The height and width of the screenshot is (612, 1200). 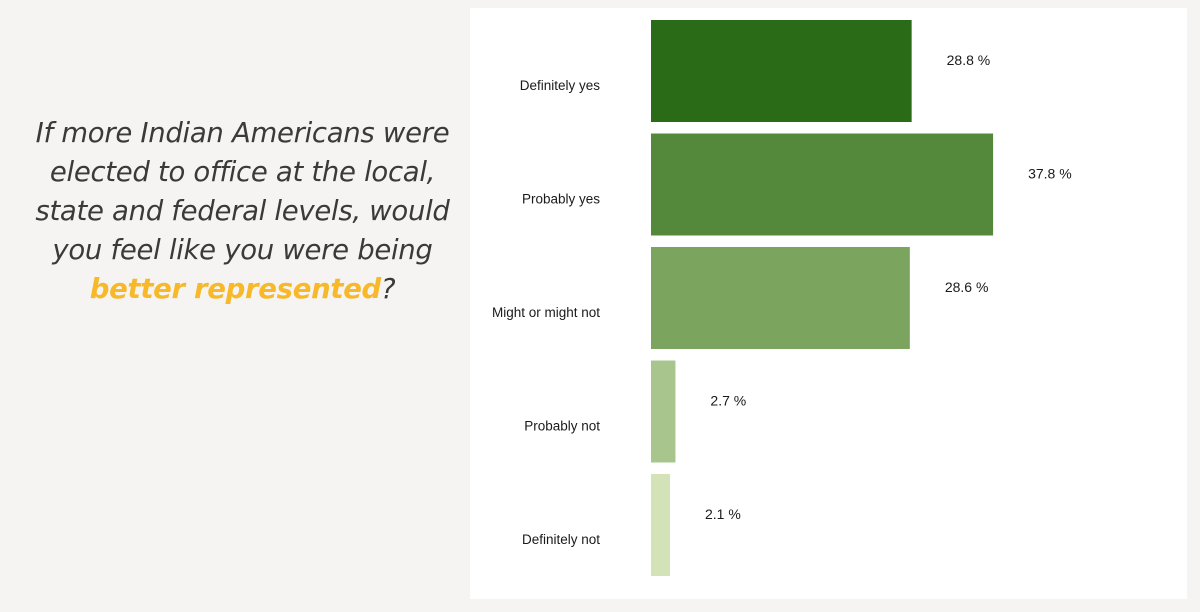 I want to click on category-label: Probably not, so click(x=562, y=426).